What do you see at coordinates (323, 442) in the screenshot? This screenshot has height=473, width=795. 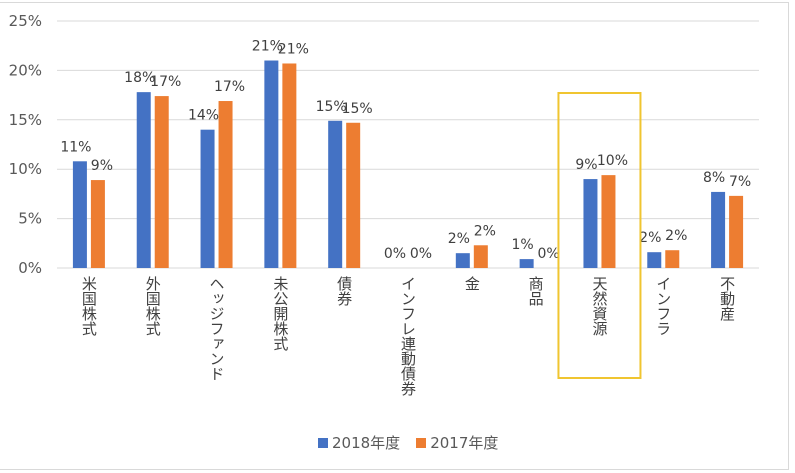 I see `legend-swatch-2018` at bounding box center [323, 442].